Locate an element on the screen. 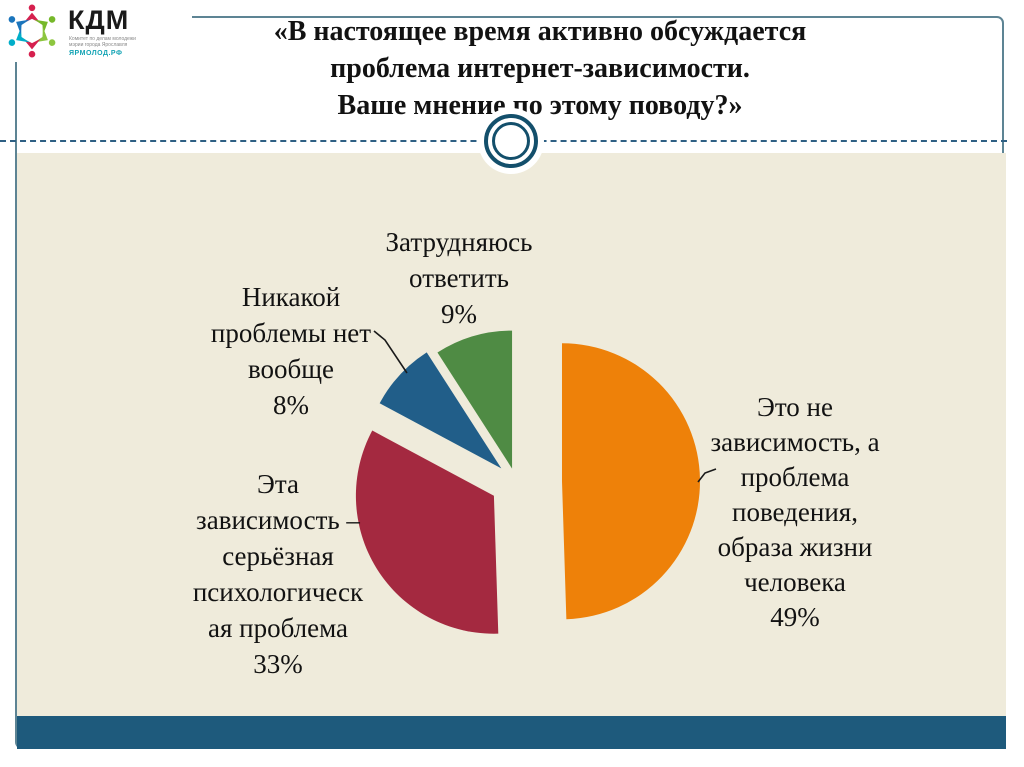 The width and height of the screenshot is (1024, 767). logo-site-url: ЯРМОЛОД.РФ is located at coordinates (96, 53).